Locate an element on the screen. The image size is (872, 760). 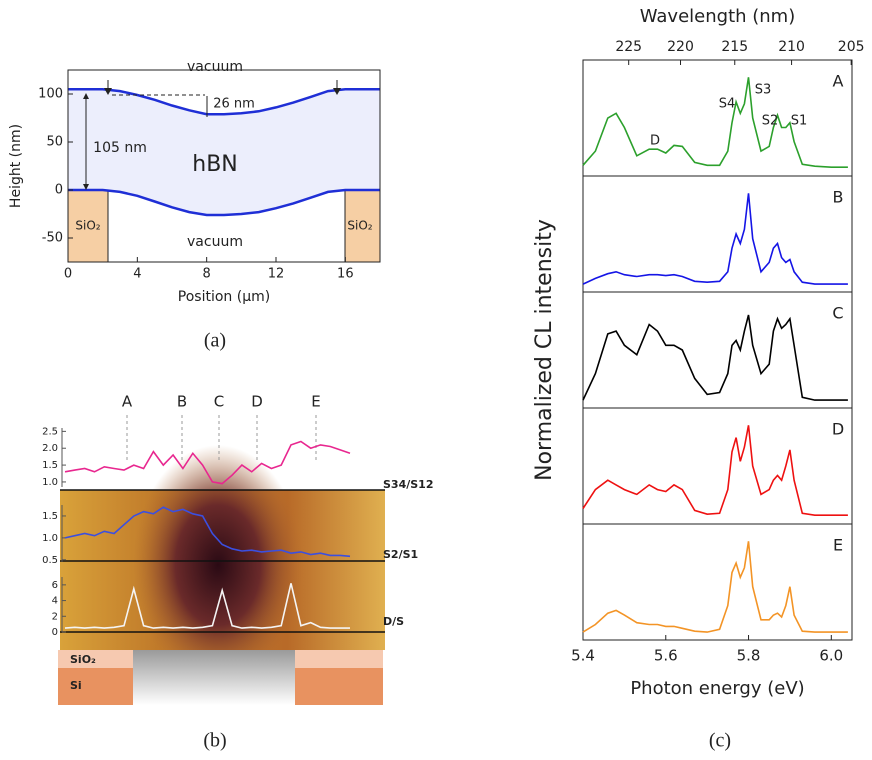
x2-tick-label: 220 is located at coordinates (680, 47).